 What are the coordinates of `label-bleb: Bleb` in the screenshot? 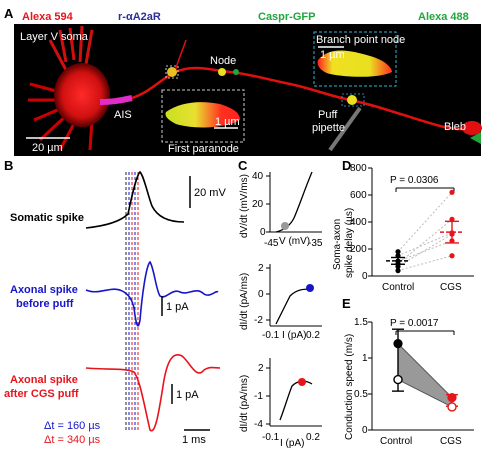 It's located at (455, 127).